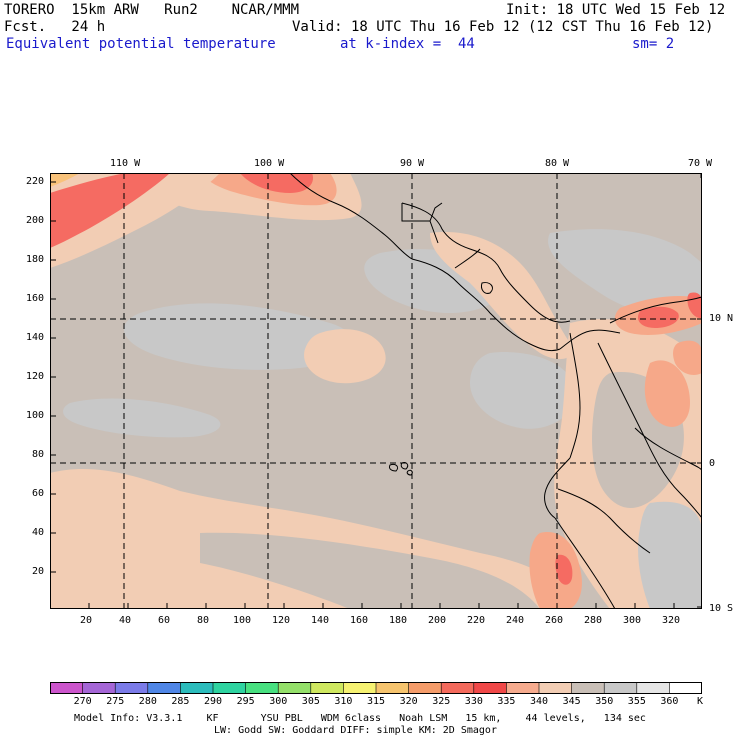 This screenshot has height=740, width=740. What do you see at coordinates (506, 701) in the screenshot?
I see `colorbar-tick-label: 335` at bounding box center [506, 701].